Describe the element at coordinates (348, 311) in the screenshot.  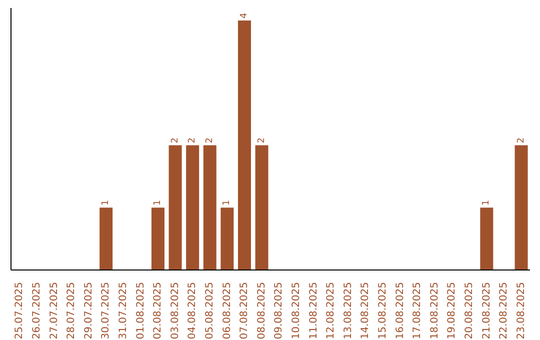
I see `x-tick-label: 13.08.2025` at that location.